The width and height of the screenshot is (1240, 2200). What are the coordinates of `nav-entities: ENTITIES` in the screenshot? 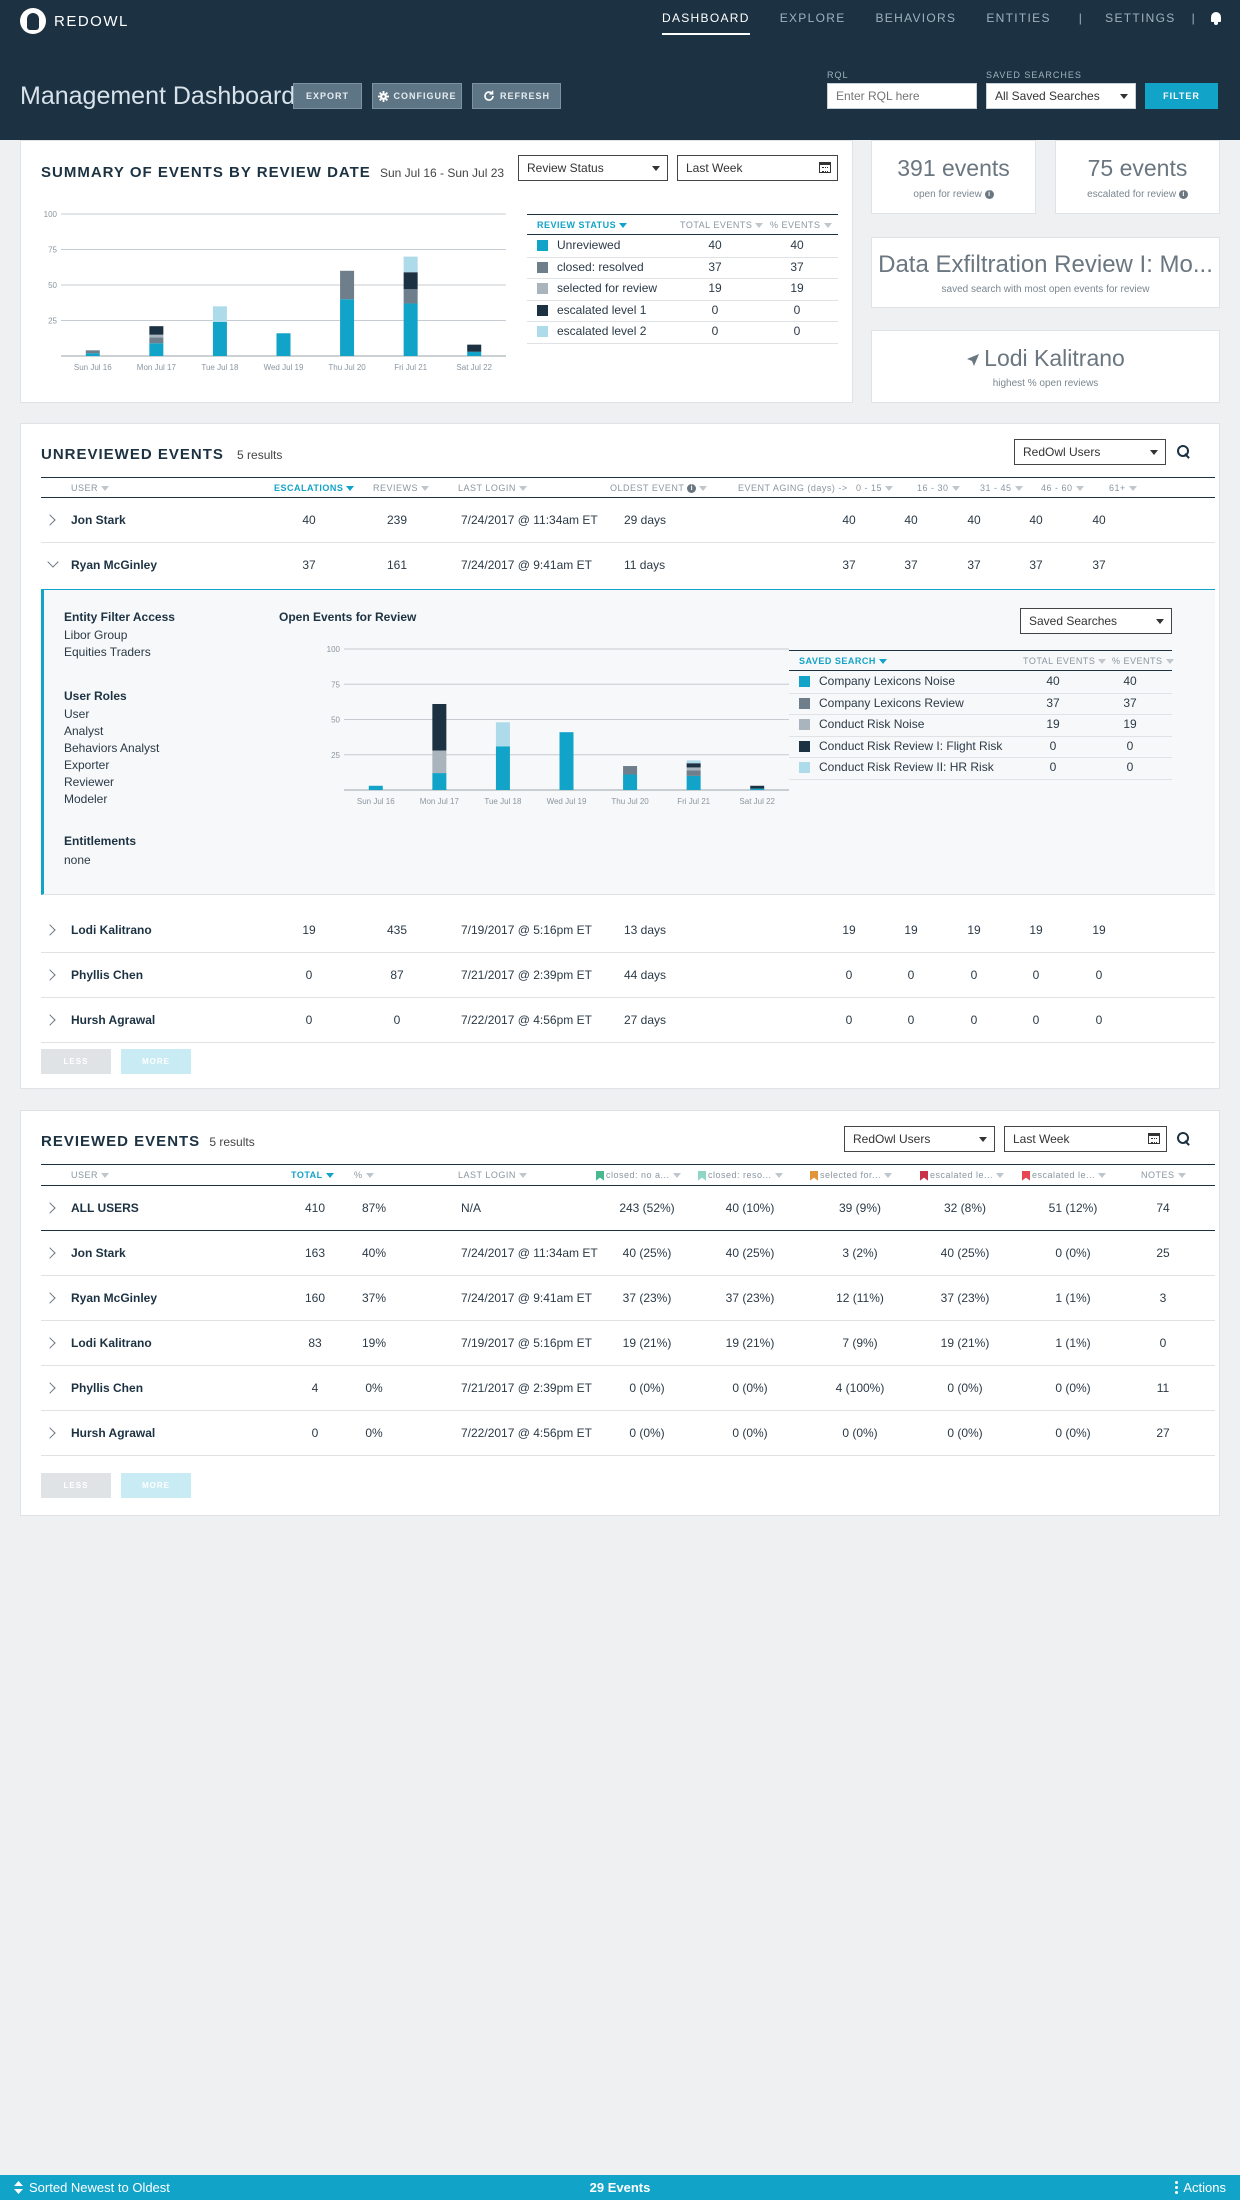 It's located at (1018, 18).